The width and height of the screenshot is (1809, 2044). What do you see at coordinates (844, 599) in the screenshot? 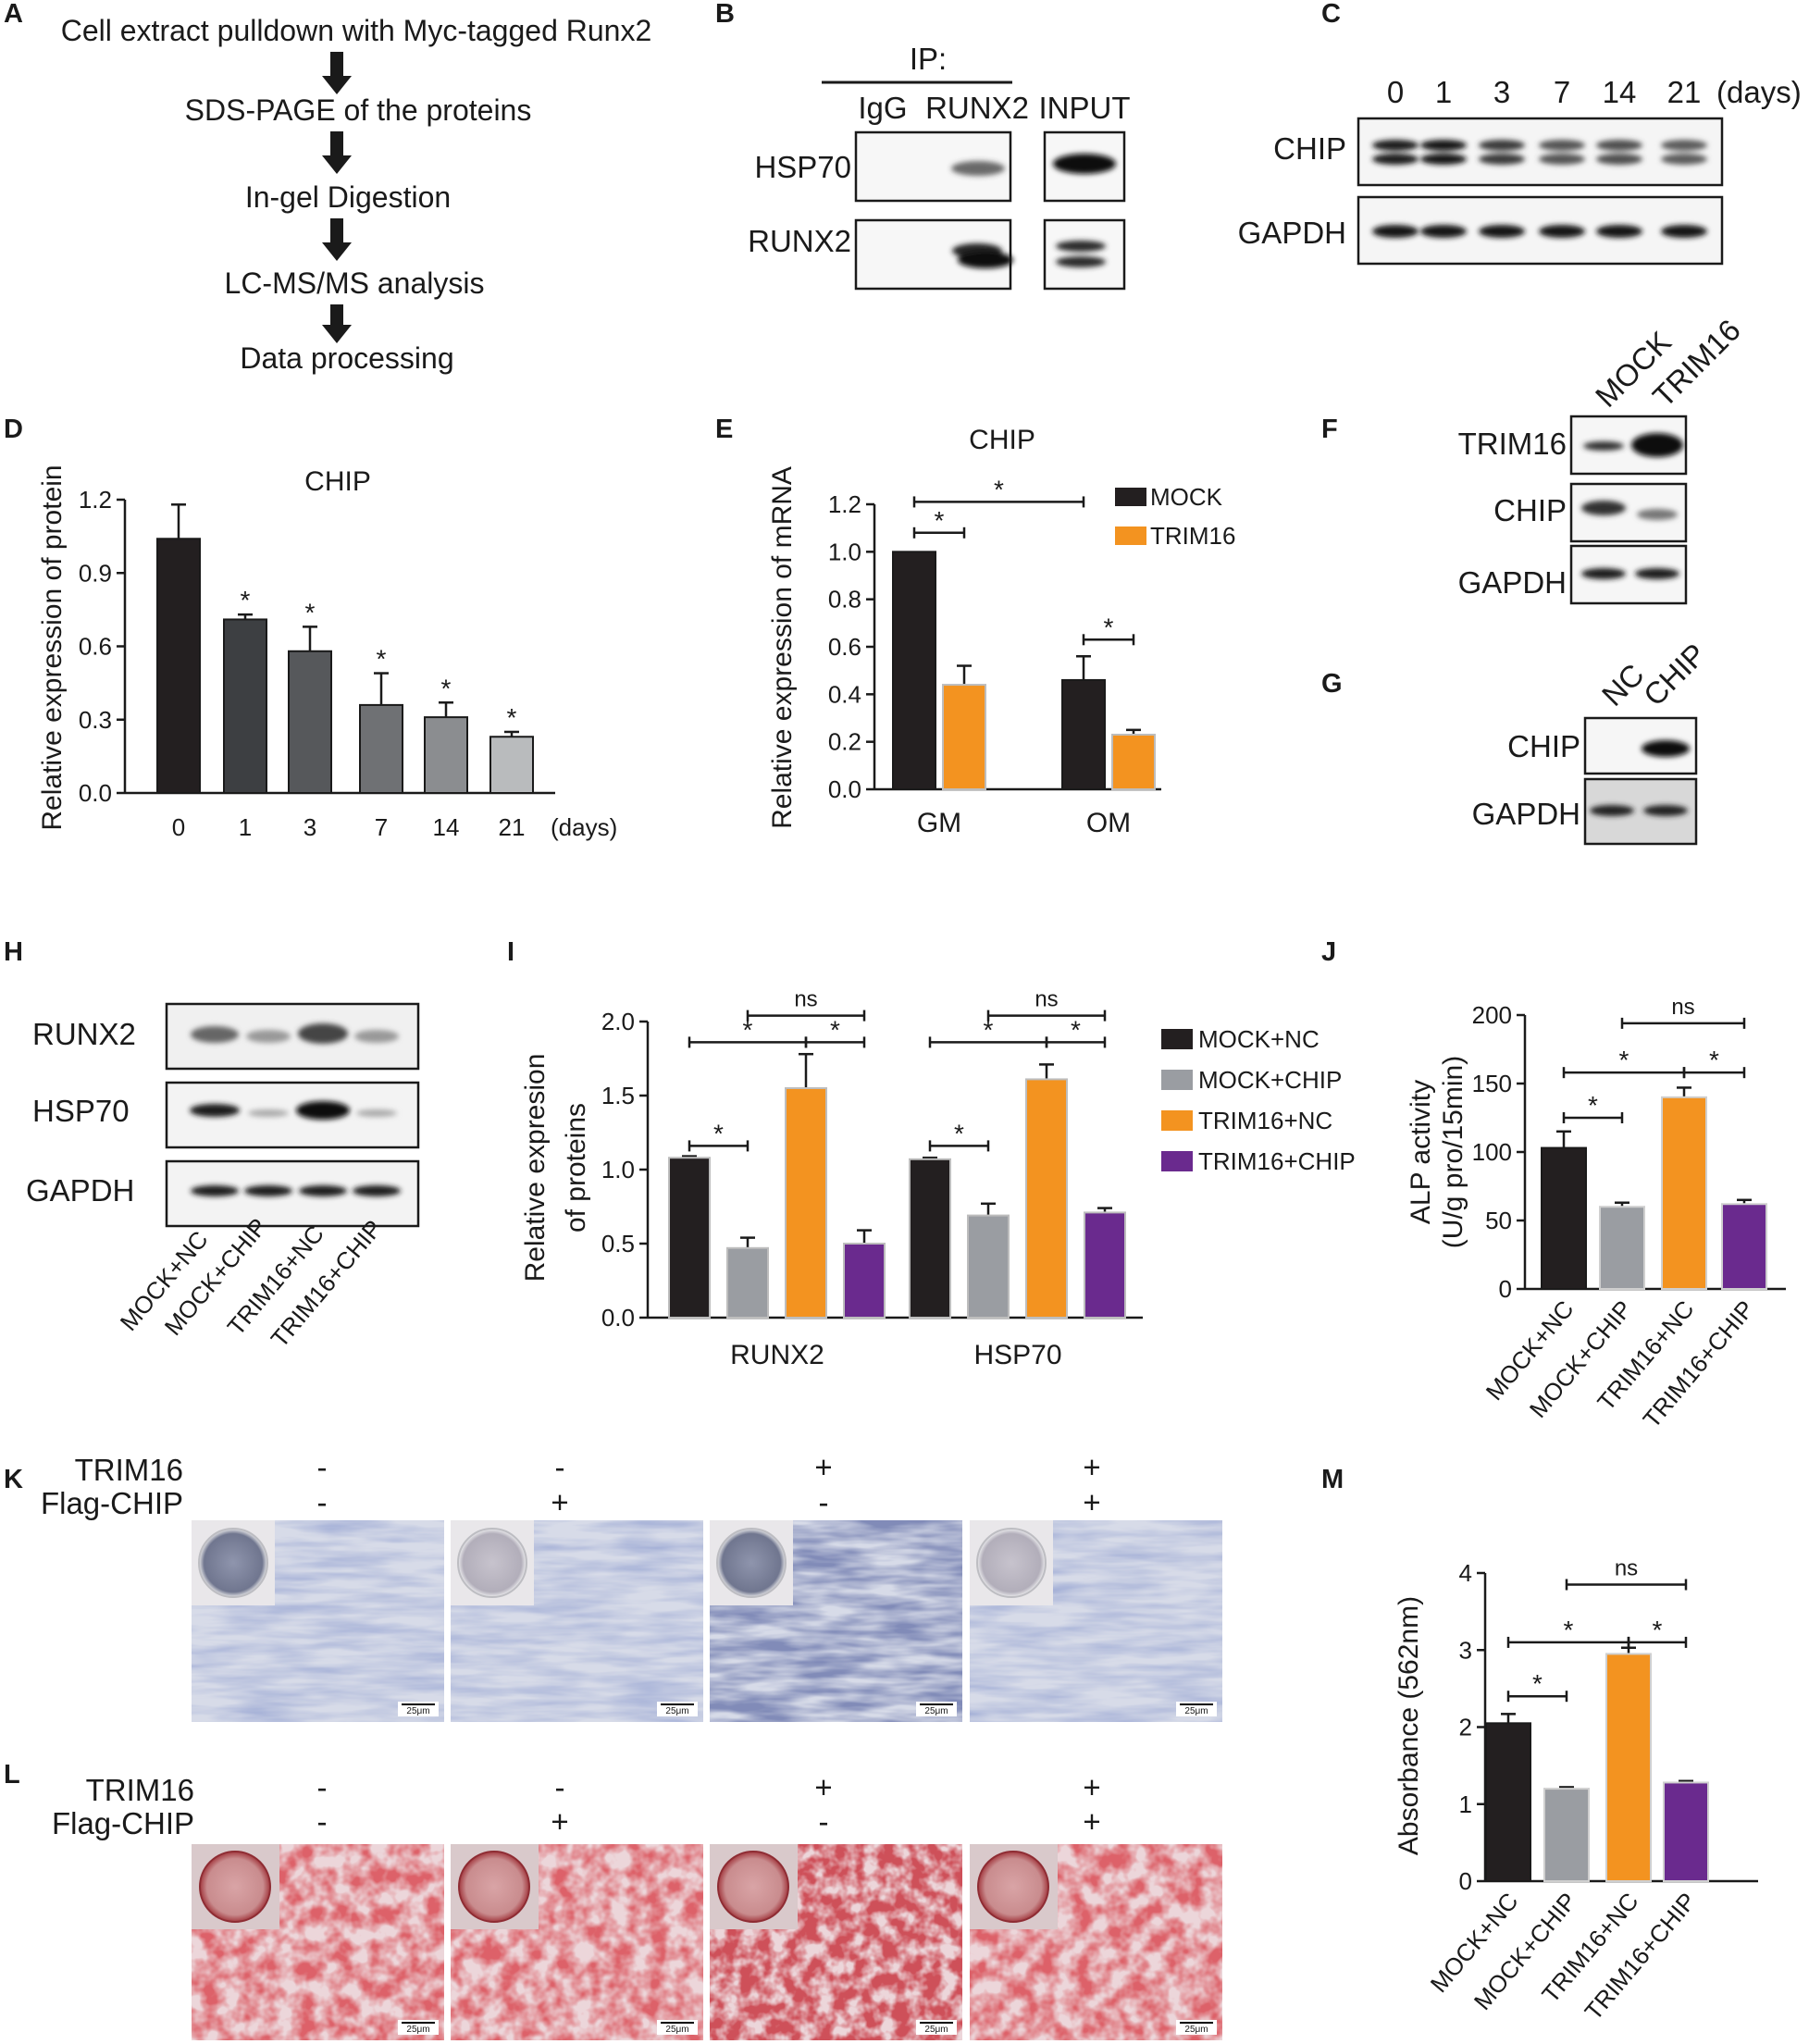
I see `y-tick-label: 0.8` at bounding box center [844, 599].